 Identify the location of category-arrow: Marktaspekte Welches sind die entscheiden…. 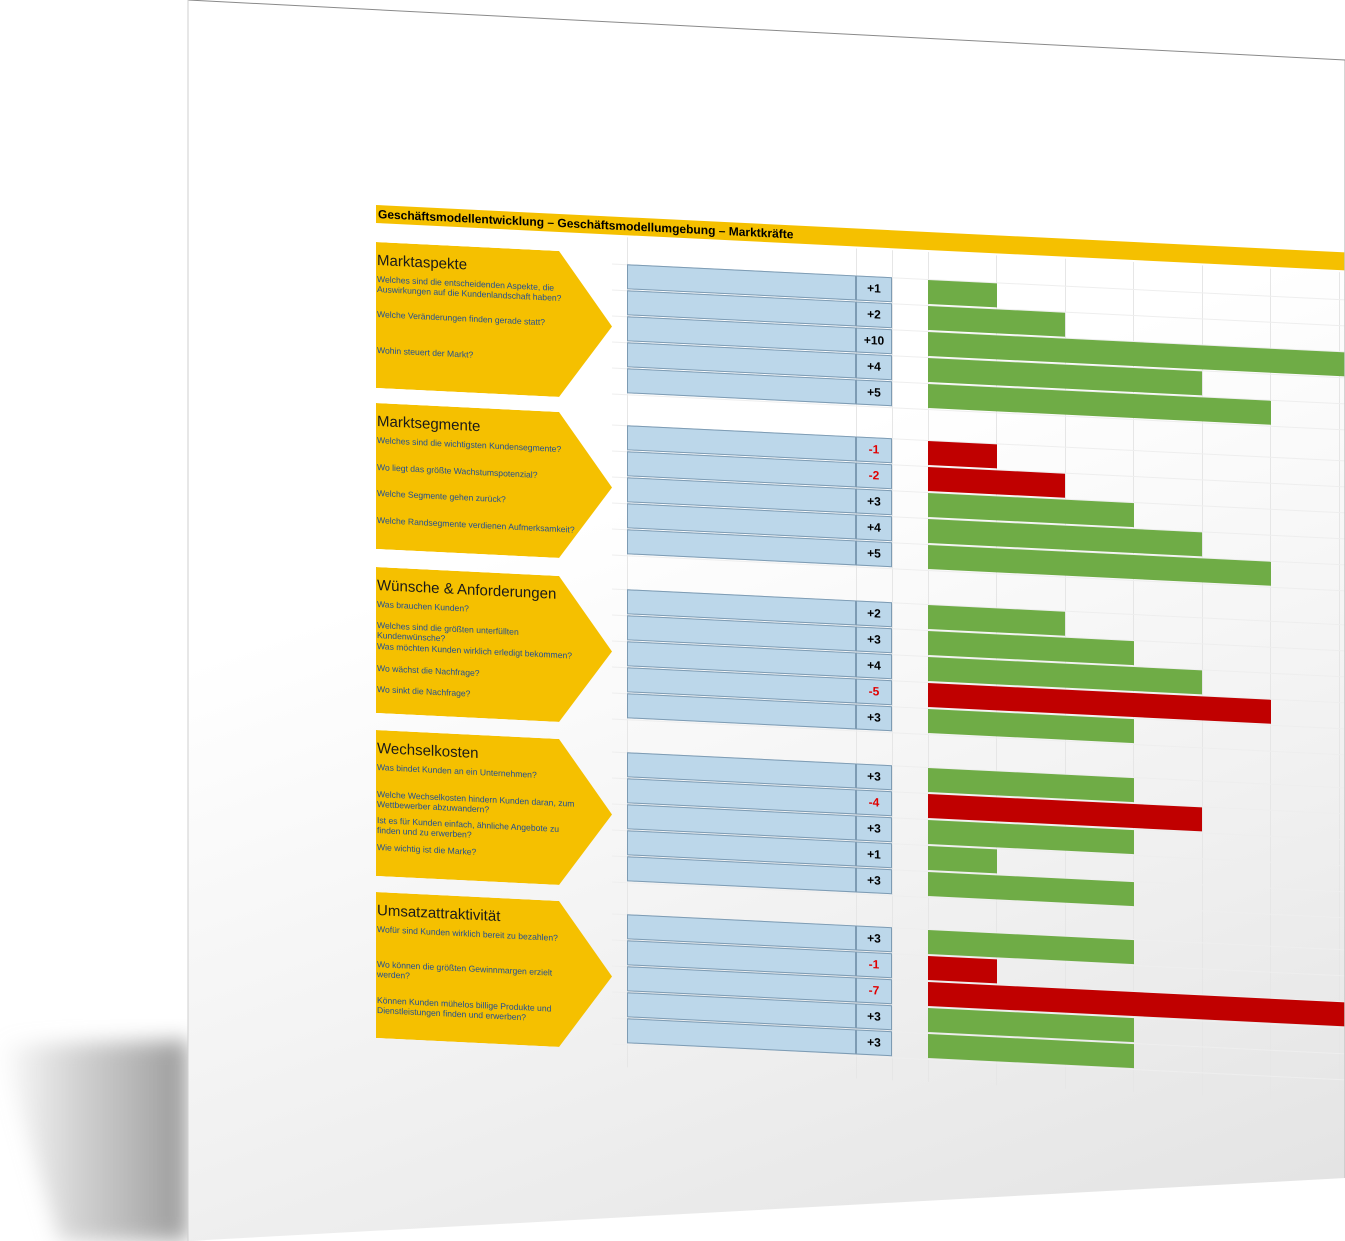
(494, 321).